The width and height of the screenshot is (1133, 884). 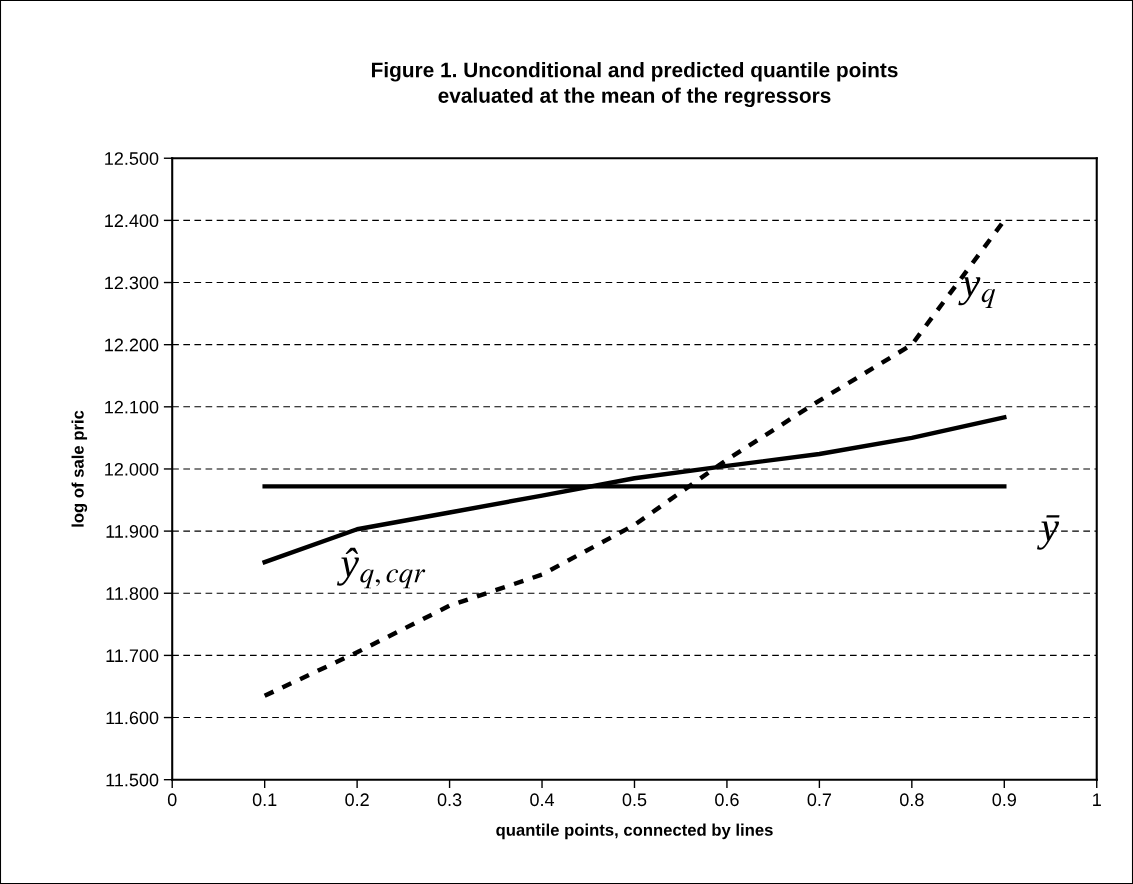 What do you see at coordinates (449, 800) in the screenshot?
I see `x-tick-label: 0.3` at bounding box center [449, 800].